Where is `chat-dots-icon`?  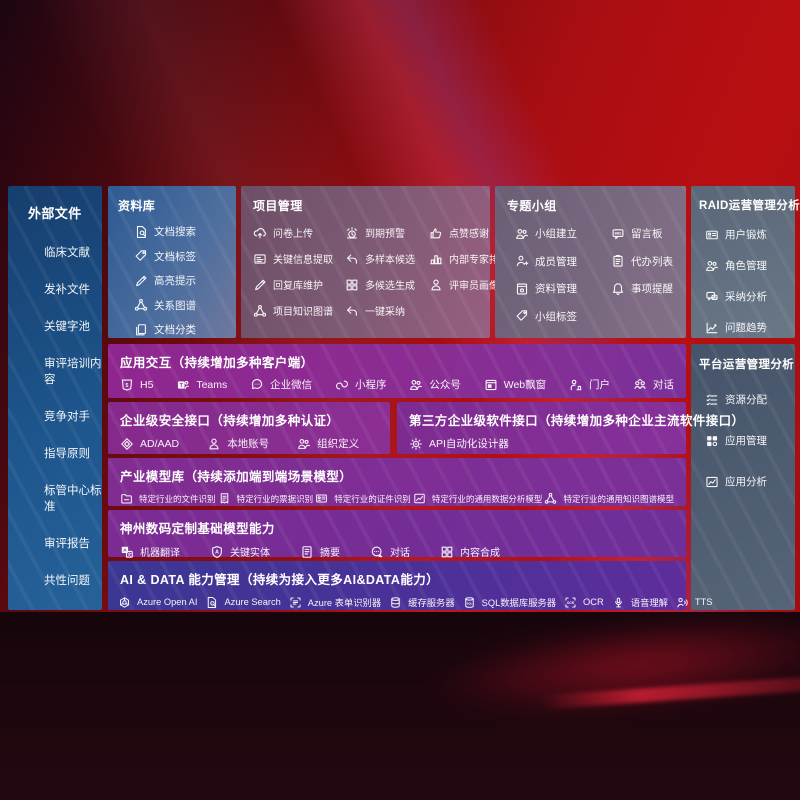
chat-dots-icon is located at coordinates (377, 552).